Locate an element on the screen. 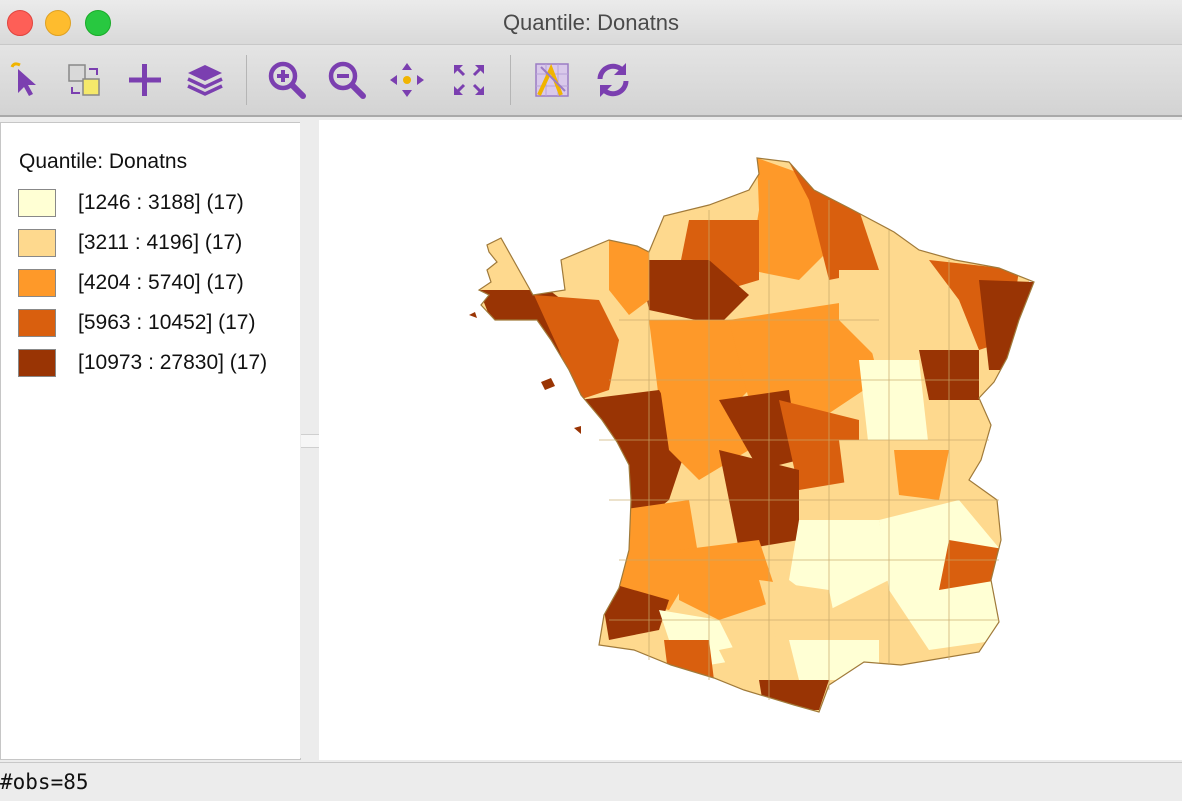 The width and height of the screenshot is (1182, 801). legend-label: [3211 : 4196] (17) is located at coordinates (160, 242).